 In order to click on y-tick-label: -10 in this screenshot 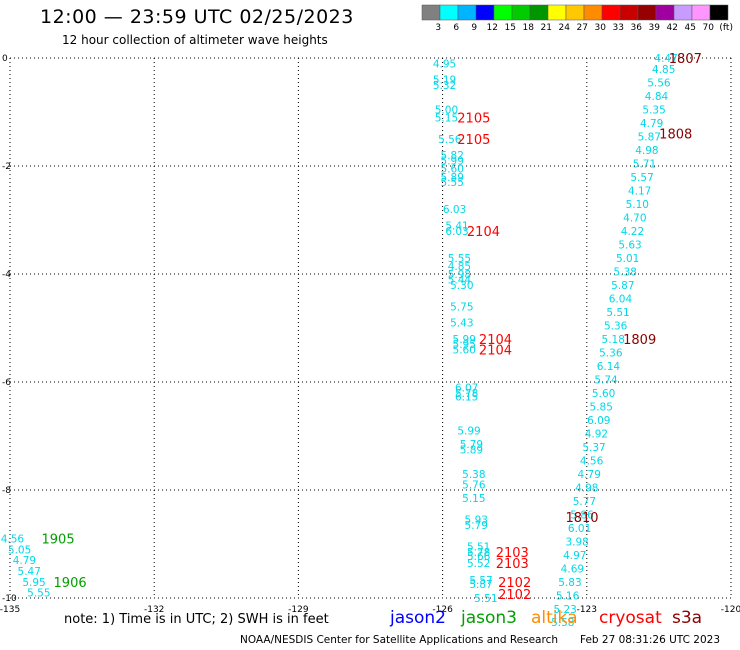, I will do `click(9, 599)`.